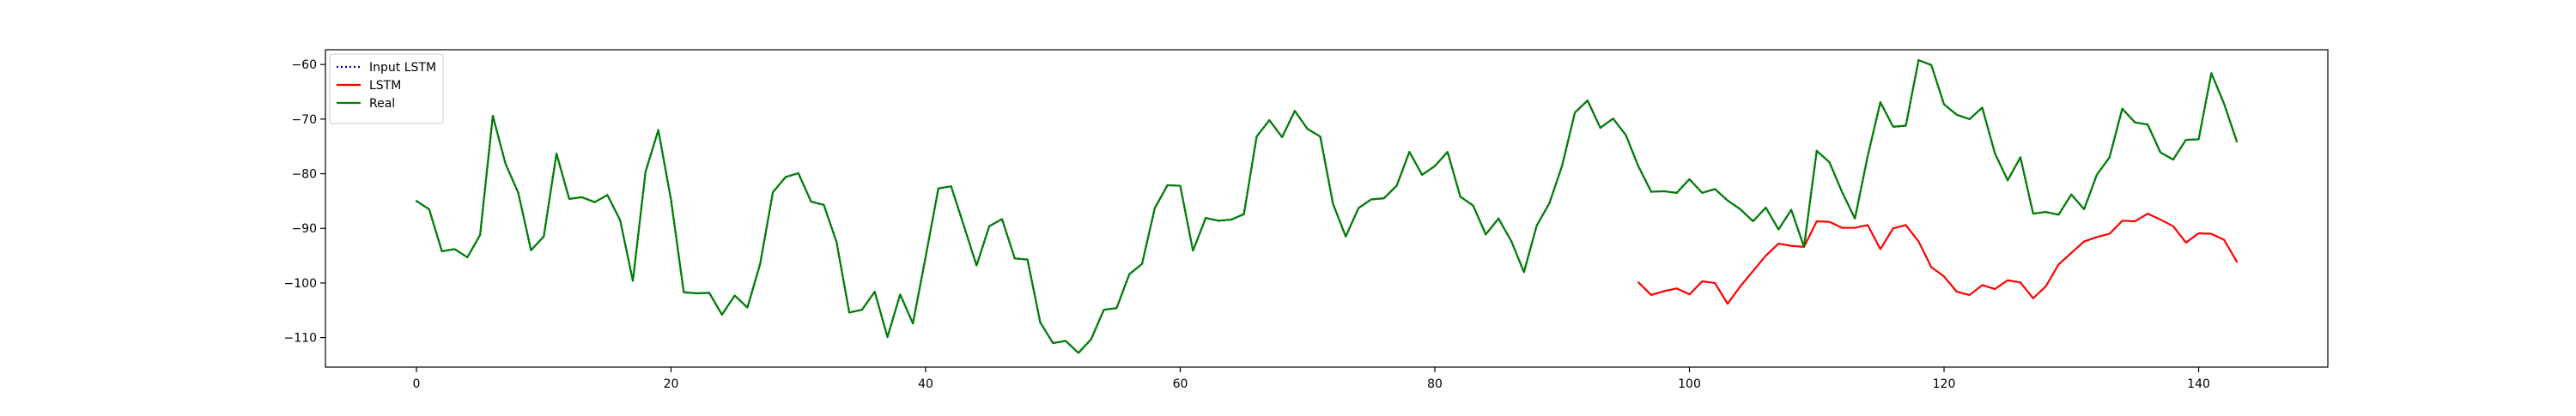  Describe the element at coordinates (382, 104) in the screenshot. I see `legend-label-real: Real` at that location.